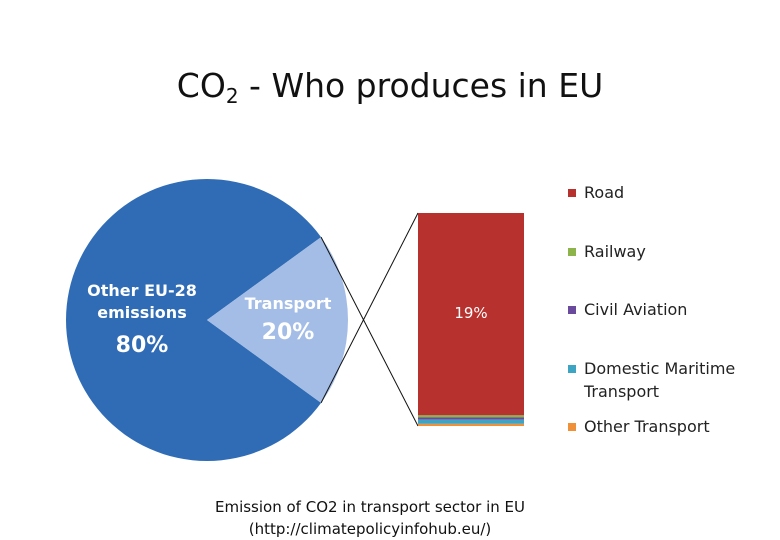 The height and width of the screenshot is (540, 780). I want to click on title-rest: - Who produces in EU, so click(426, 85).